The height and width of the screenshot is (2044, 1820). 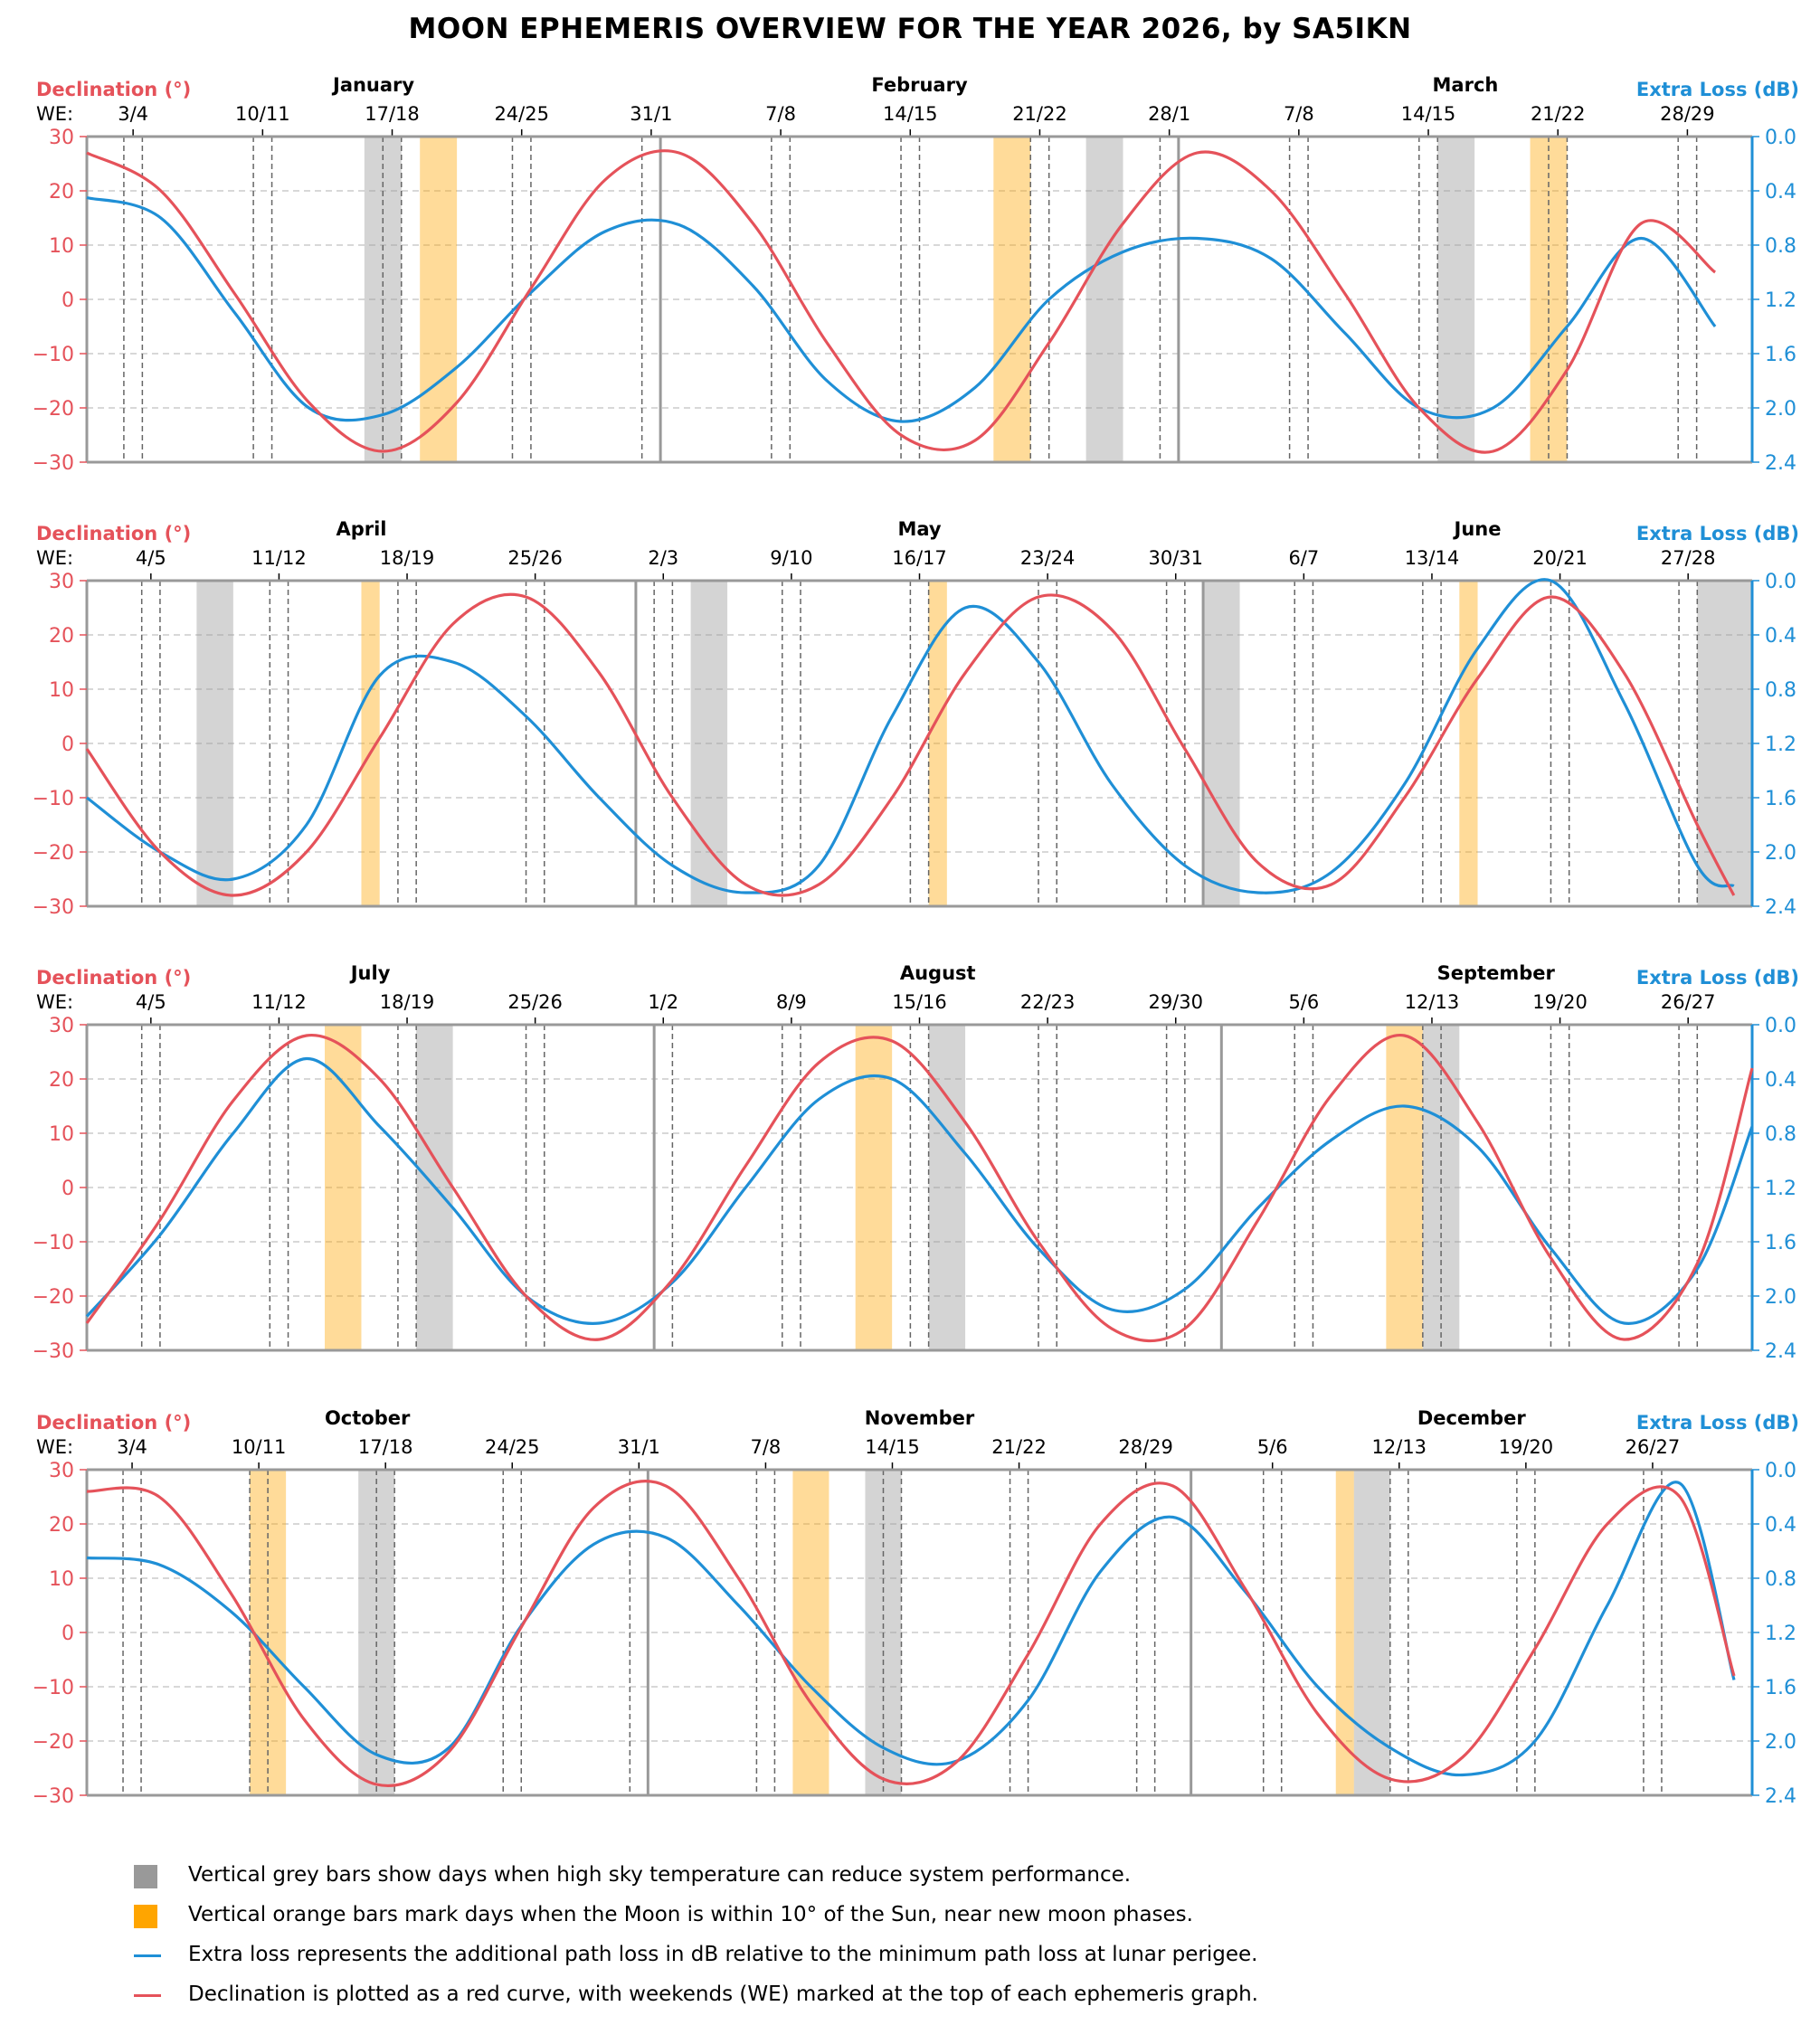 I want to click on weekend-label: 18/19, so click(x=408, y=1002).